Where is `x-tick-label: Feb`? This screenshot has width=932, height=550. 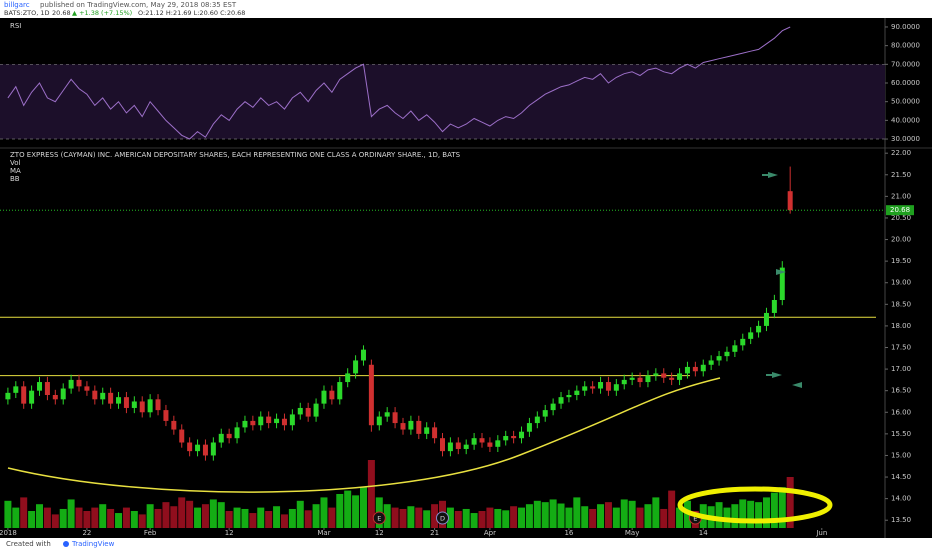 x-tick-label: Feb is located at coordinates (150, 533).